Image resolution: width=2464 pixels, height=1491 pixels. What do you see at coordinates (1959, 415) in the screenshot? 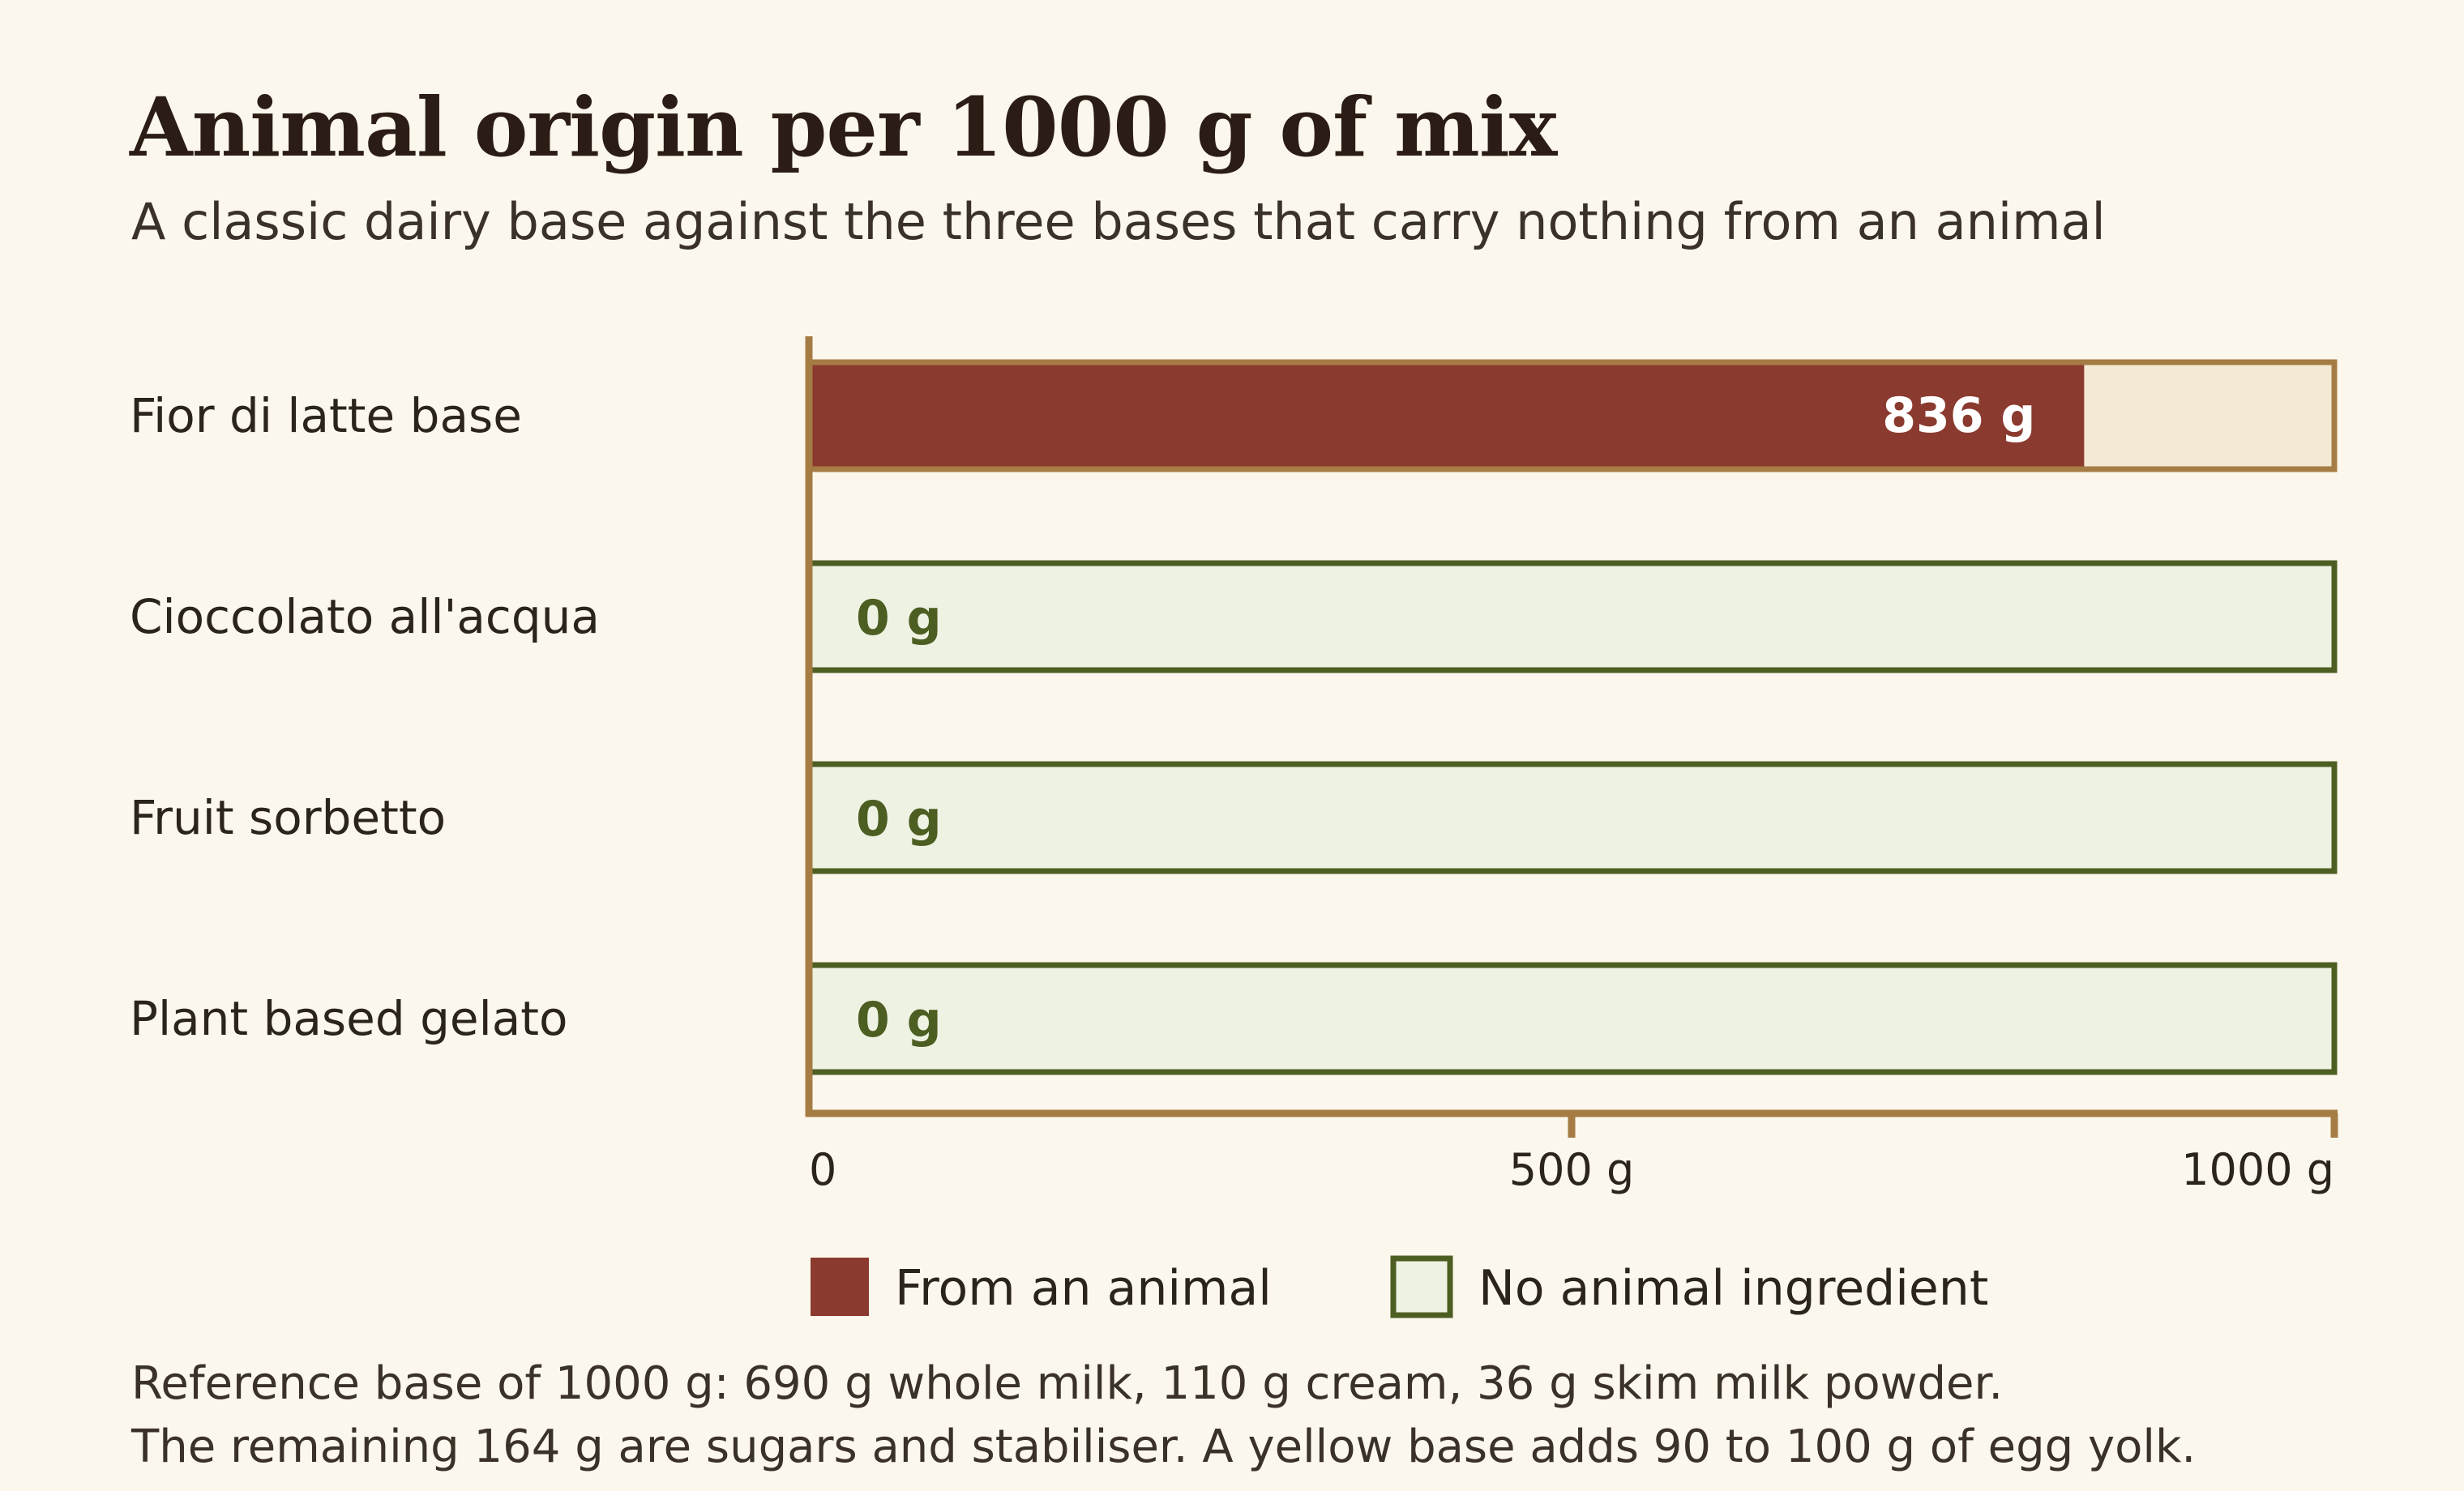
I see `bar-value-label: 836 g` at bounding box center [1959, 415].